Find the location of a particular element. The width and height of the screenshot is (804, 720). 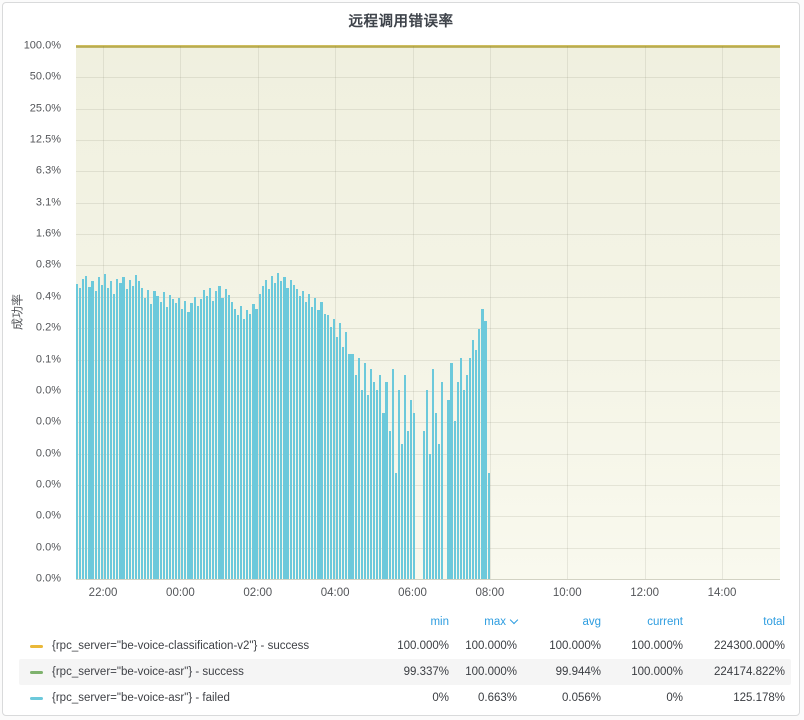

value-max: 100.000% is located at coordinates (491, 646).